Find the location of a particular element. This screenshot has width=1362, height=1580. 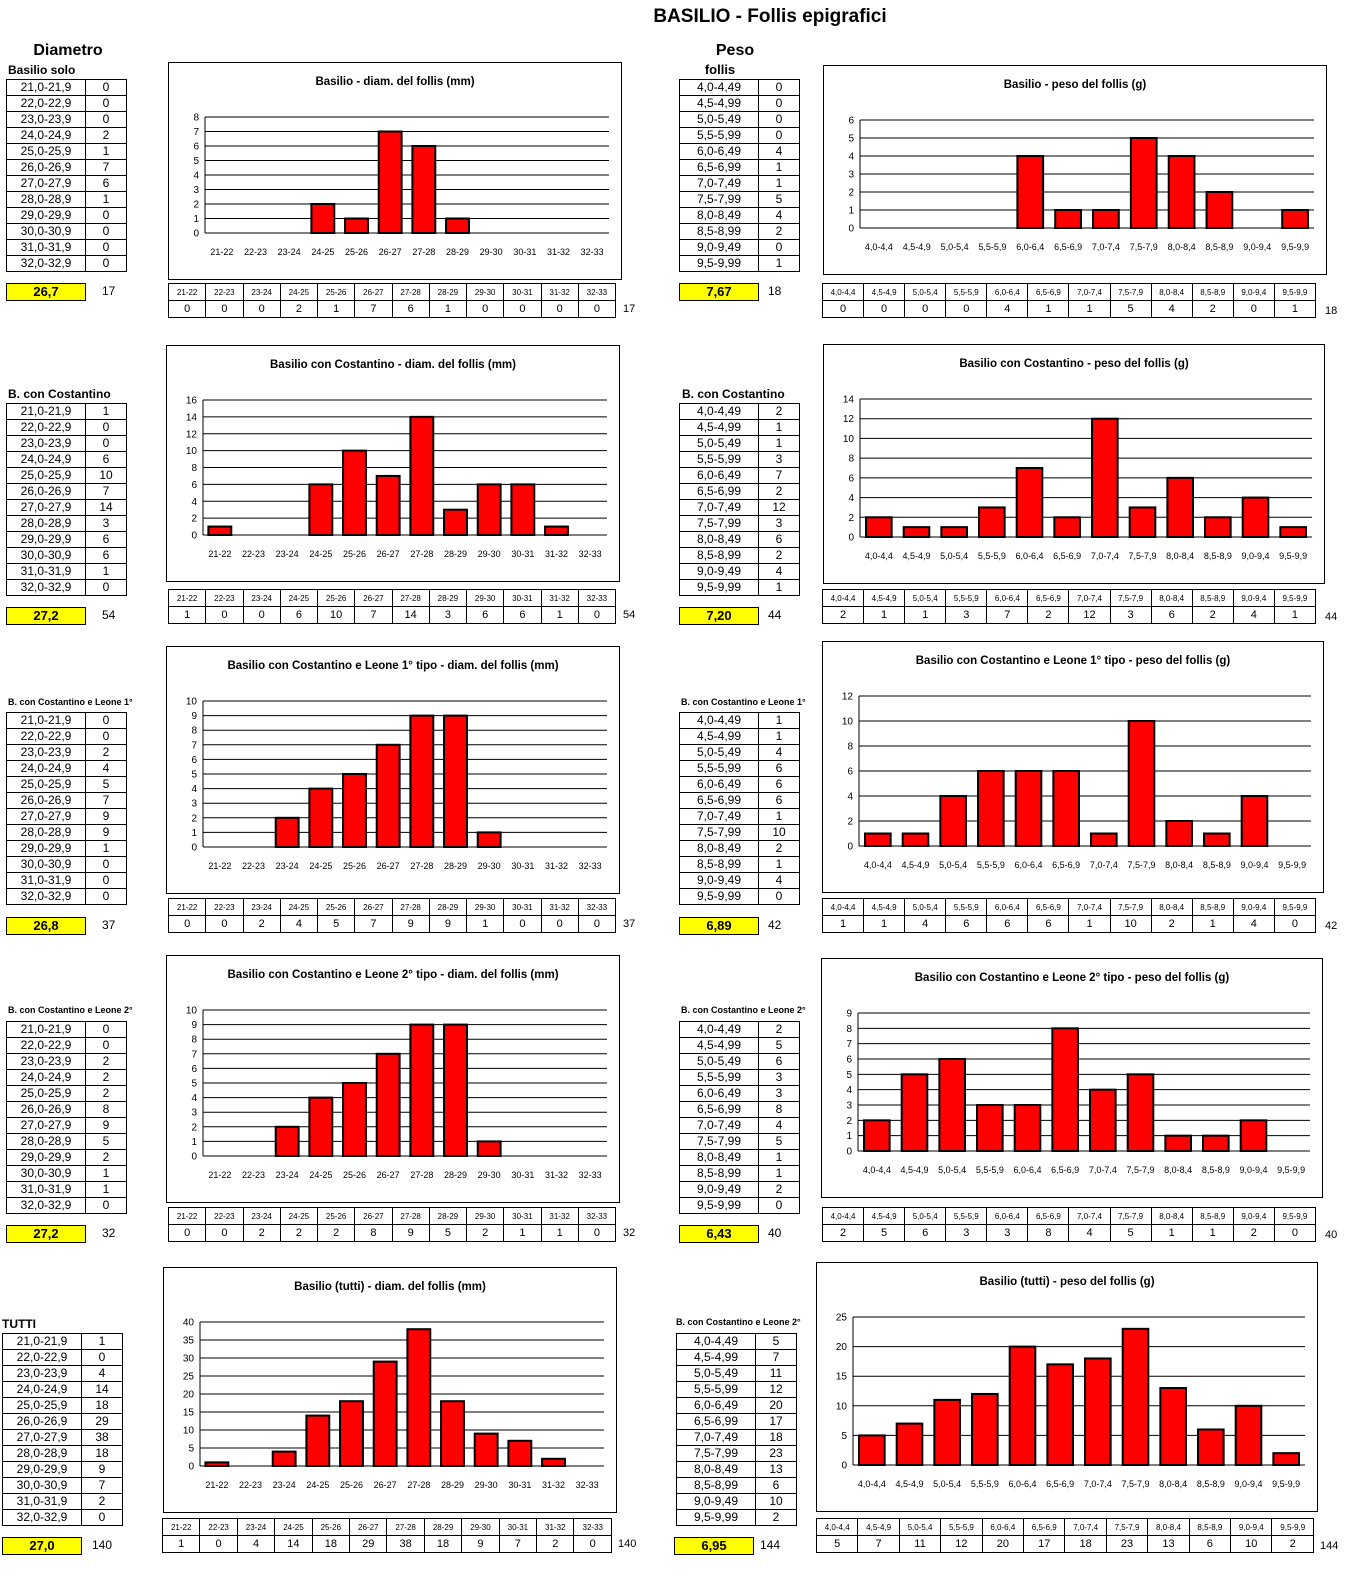

diameter-table-row: 23,0-23,9 4 is located at coordinates (62, 1373).